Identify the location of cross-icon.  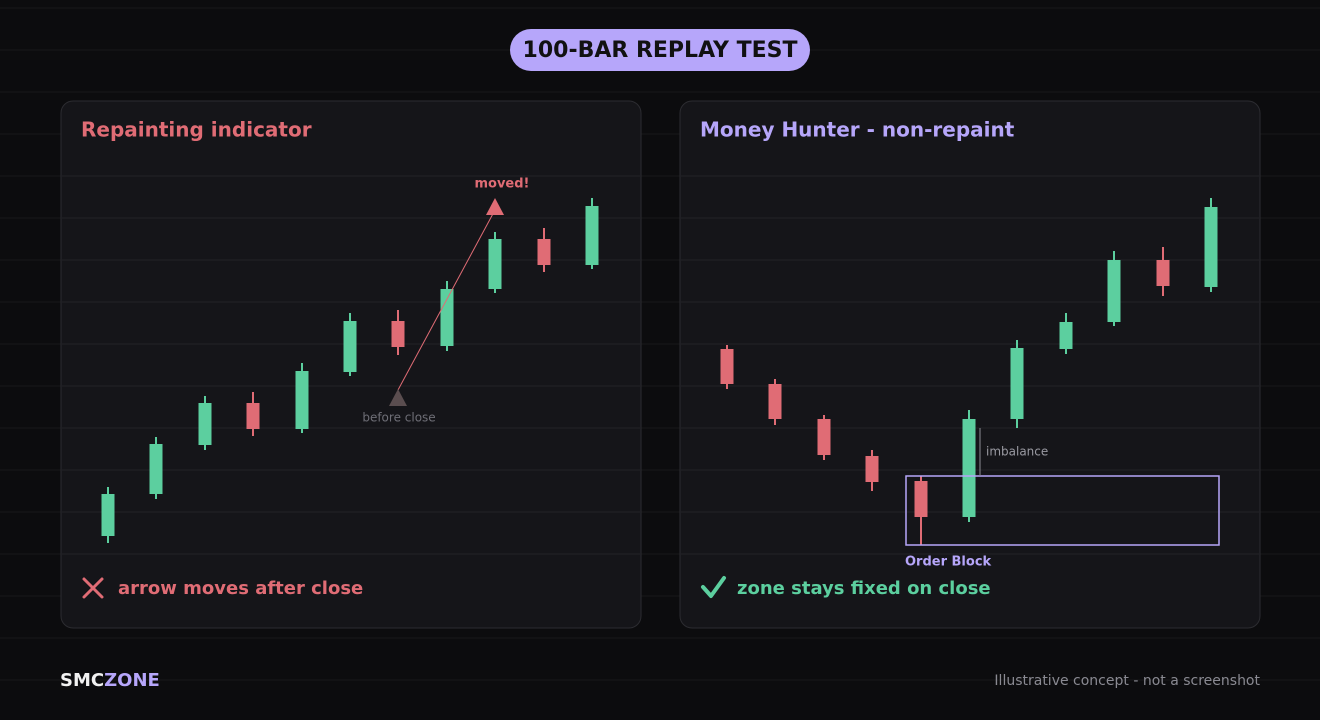
(93, 588).